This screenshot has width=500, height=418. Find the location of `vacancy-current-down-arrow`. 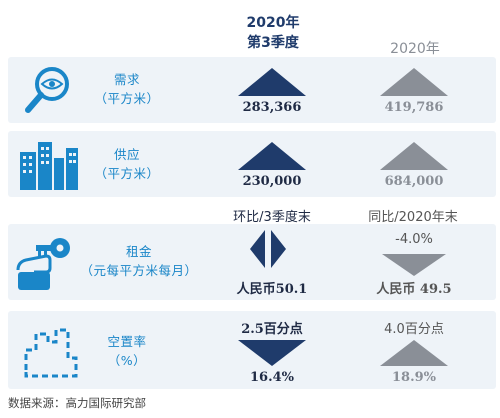

vacancy-current-down-arrow is located at coordinates (272, 353).